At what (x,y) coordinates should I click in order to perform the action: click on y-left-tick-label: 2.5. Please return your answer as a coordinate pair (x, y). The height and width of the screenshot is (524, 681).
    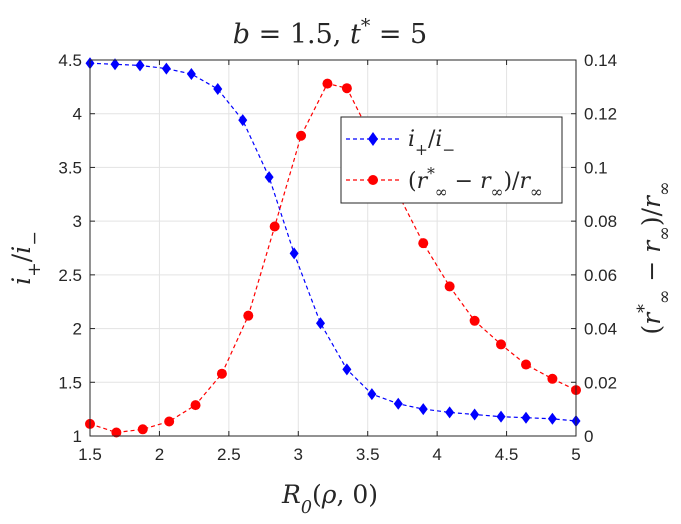
    Looking at the image, I should click on (70, 275).